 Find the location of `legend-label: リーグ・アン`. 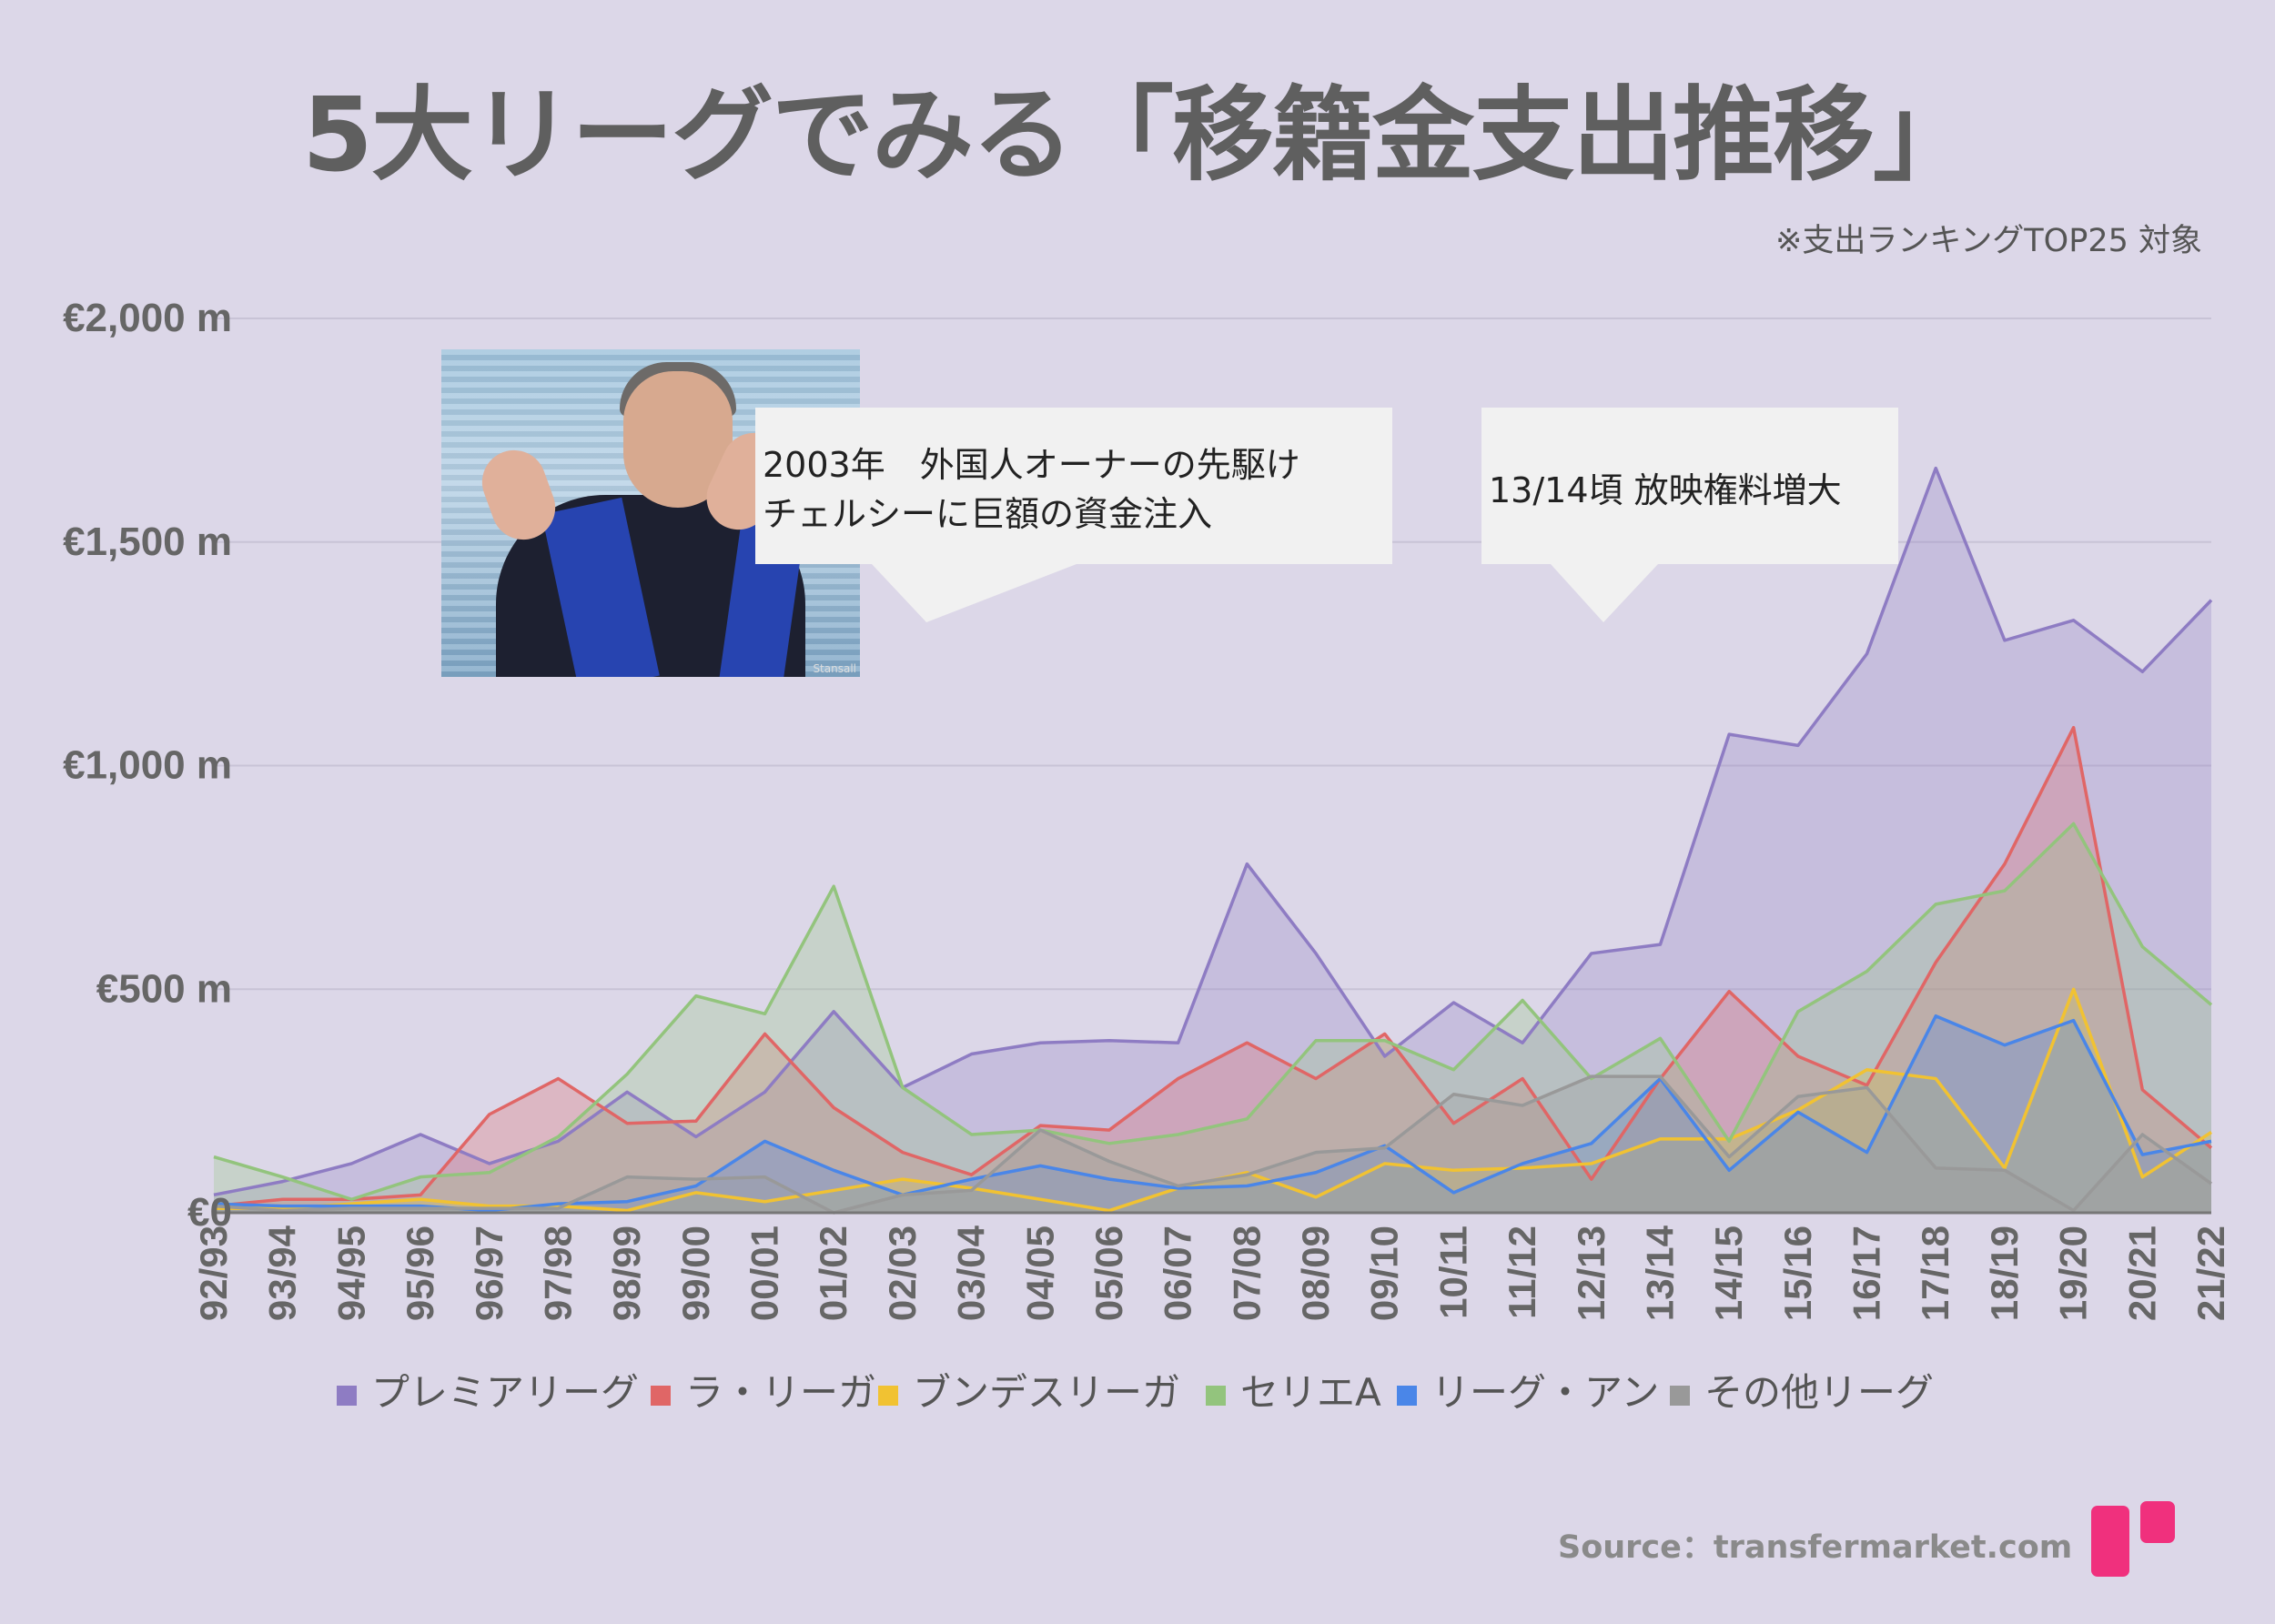

legend-label: リーグ・アン is located at coordinates (1545, 1392).